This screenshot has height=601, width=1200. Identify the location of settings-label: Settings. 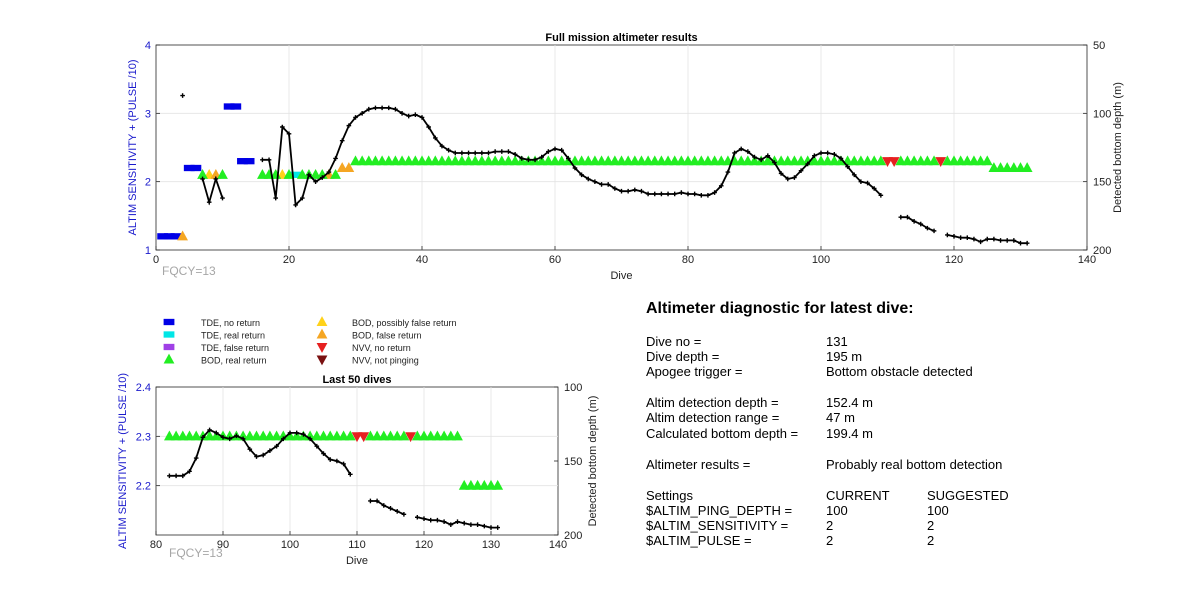
(669, 495).